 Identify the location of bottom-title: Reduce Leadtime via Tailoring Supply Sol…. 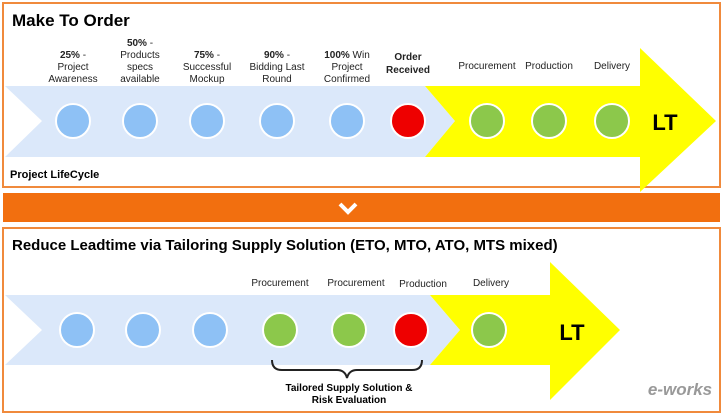
(285, 245).